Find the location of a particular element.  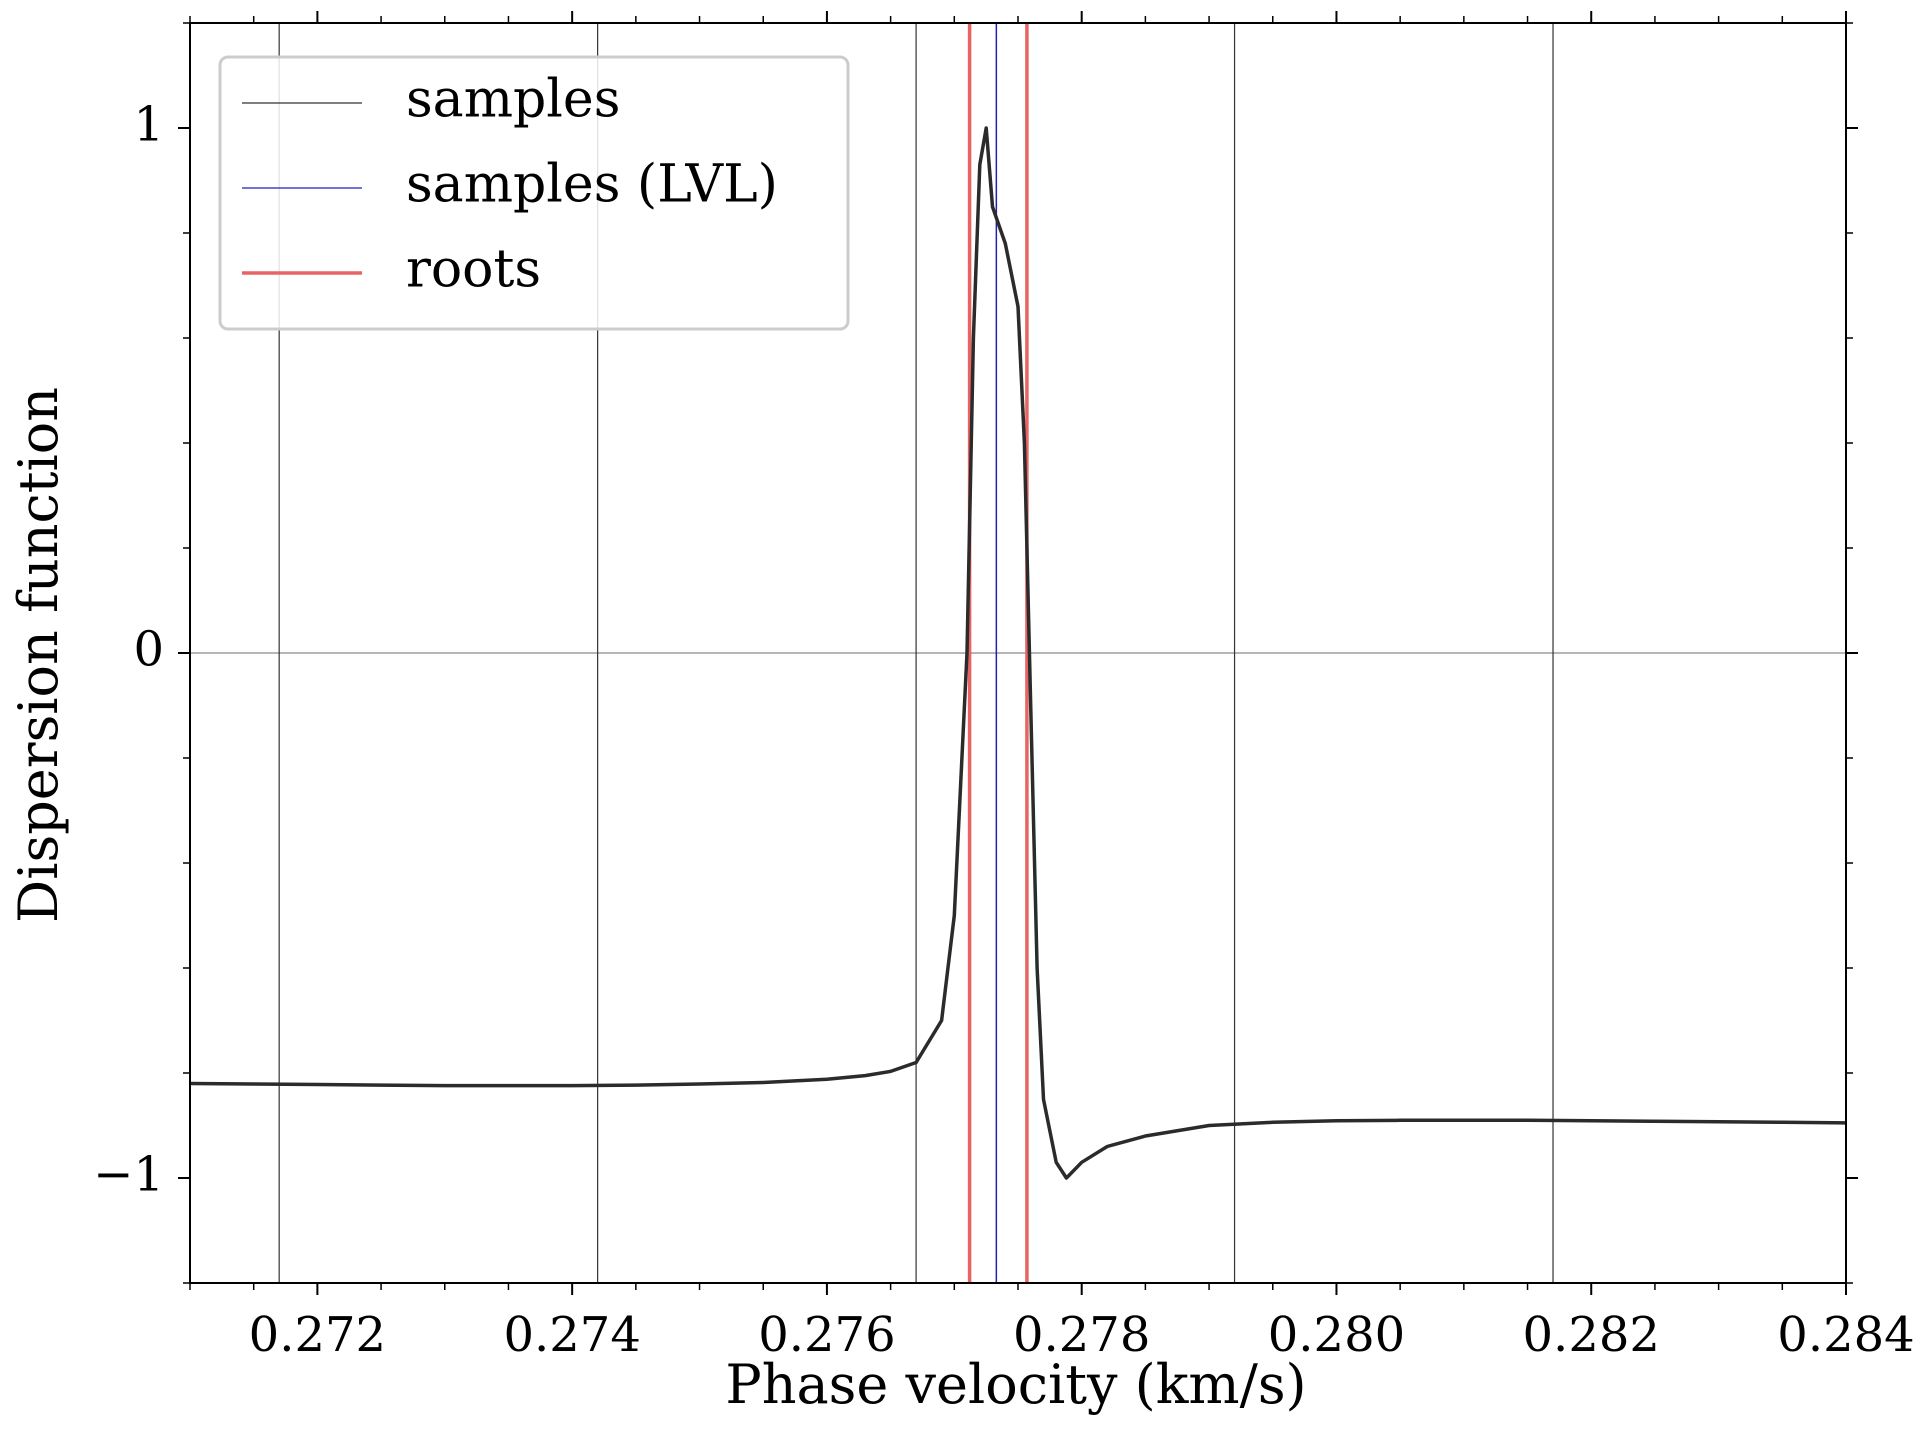

y-axis-label: Dispersion function is located at coordinates (38, 655).